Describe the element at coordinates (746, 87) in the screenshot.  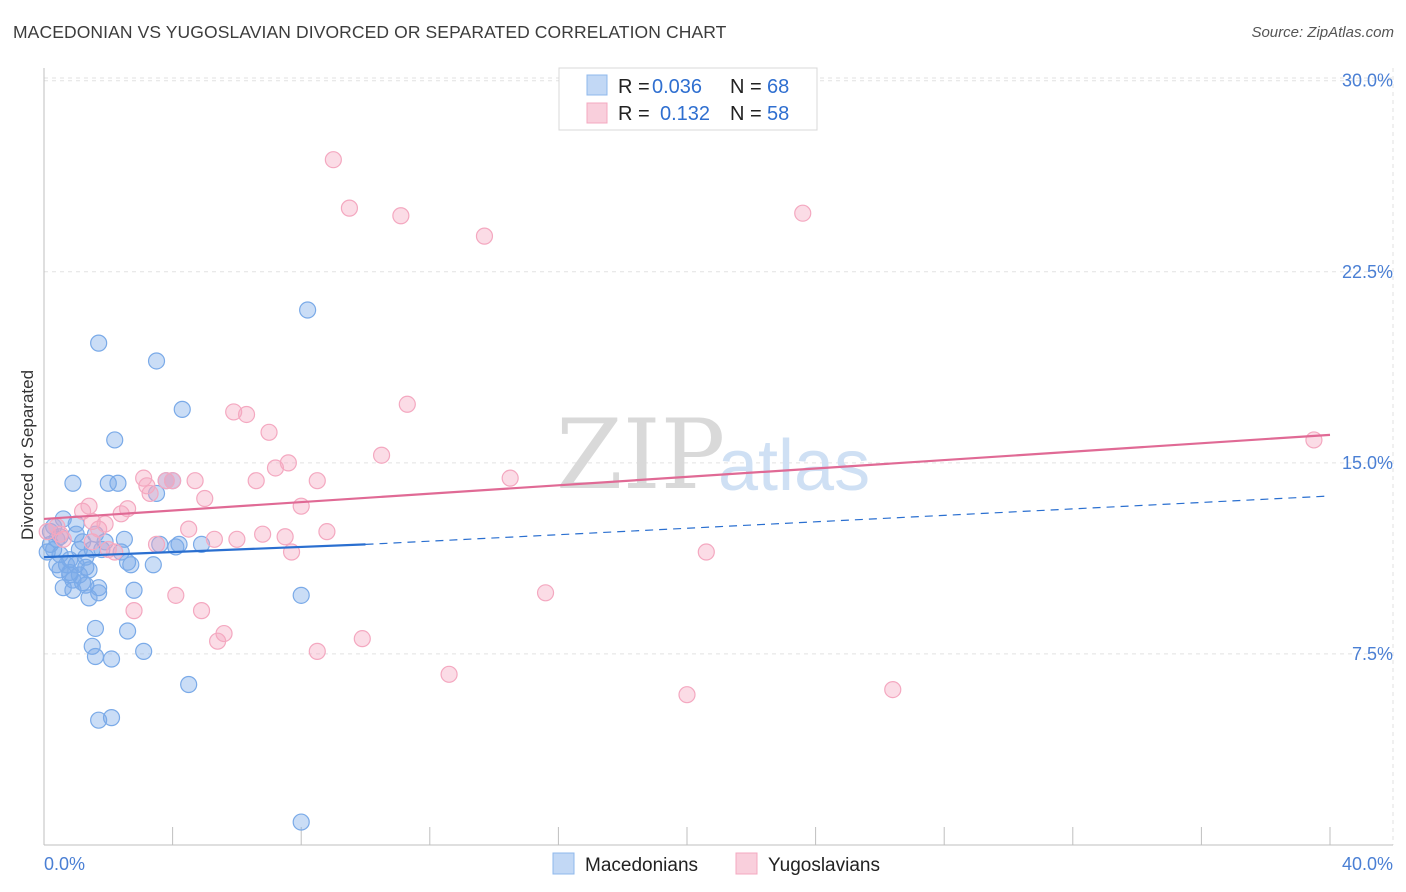
I see `legend-n-label-macedonians: N =` at that location.